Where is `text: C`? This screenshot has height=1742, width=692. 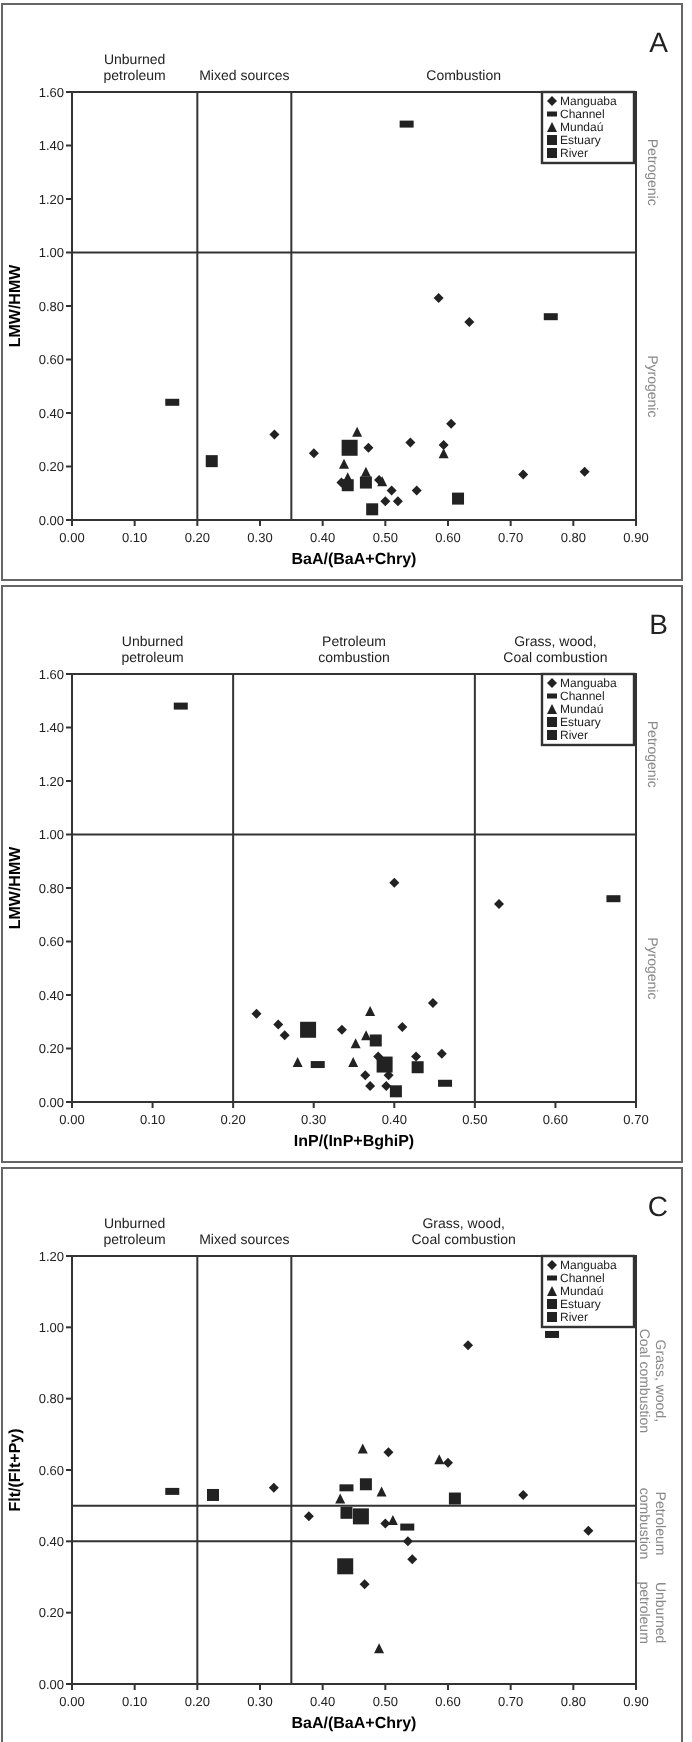
text: C is located at coordinates (657, 1206).